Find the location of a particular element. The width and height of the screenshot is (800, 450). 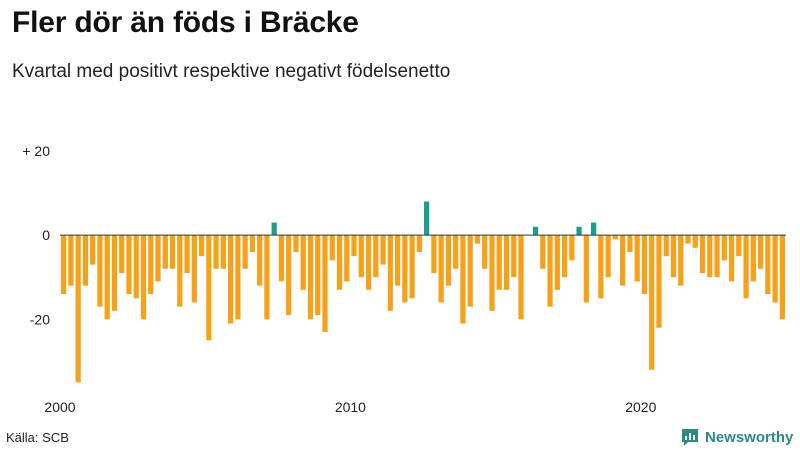

y-tick-label: + 20 is located at coordinates (36, 151).